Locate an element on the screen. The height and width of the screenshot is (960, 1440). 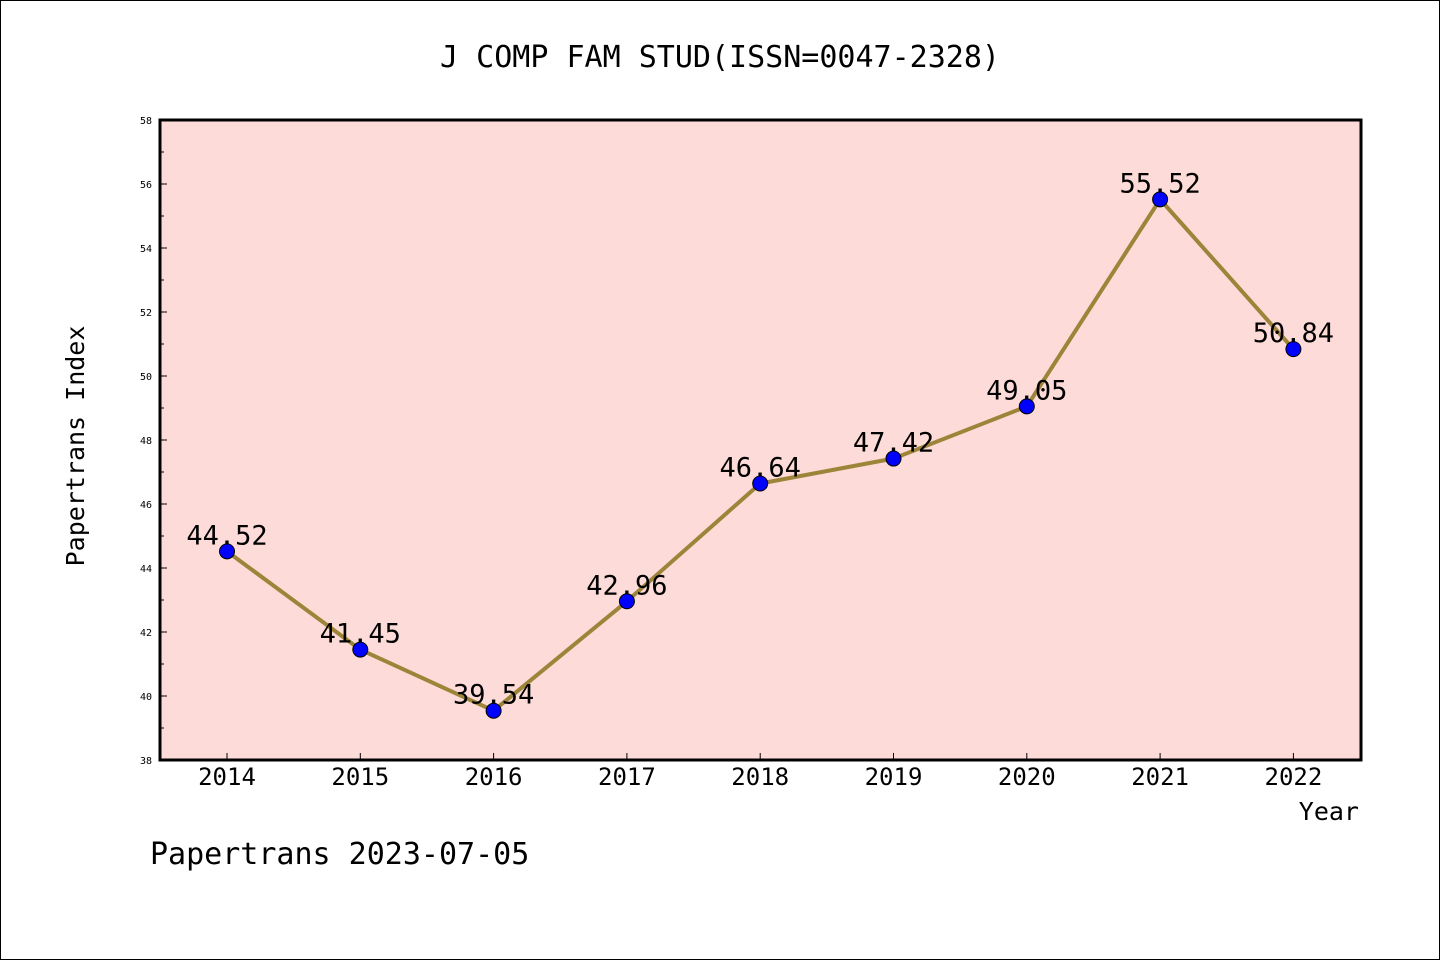
x-tick-label: 2019 is located at coordinates (894, 777).